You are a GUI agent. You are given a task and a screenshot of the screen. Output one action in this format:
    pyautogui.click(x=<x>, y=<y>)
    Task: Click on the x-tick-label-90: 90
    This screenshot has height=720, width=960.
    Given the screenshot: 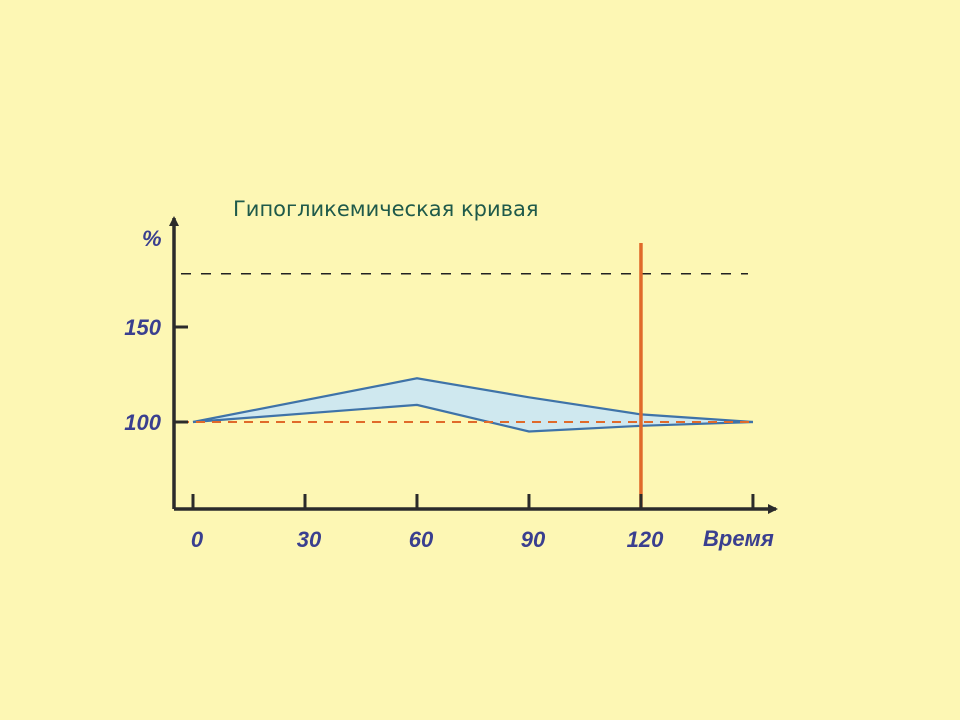 What is the action you would take?
    pyautogui.click(x=533, y=539)
    